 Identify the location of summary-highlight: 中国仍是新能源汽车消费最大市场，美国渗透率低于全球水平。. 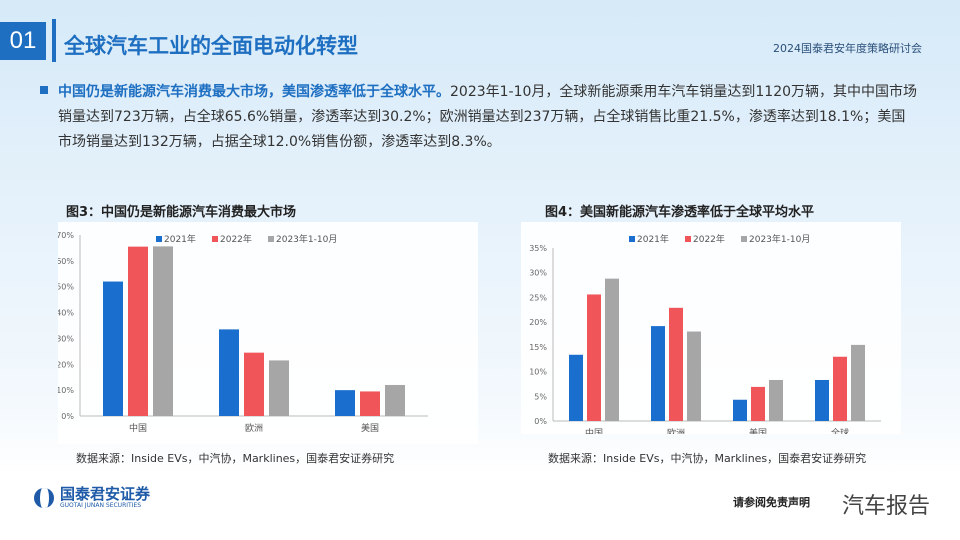
(254, 92).